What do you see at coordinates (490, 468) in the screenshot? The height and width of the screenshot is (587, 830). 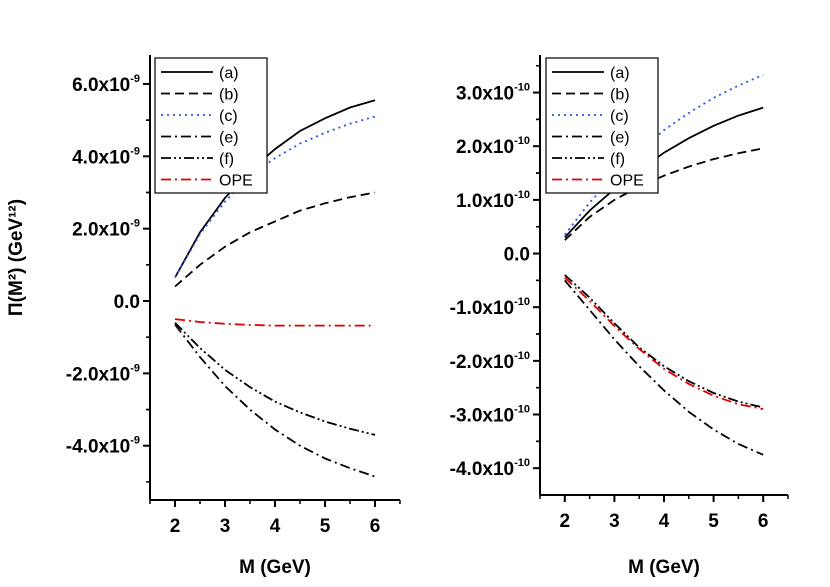 I see `y-tick-label: -4.0x10⁻¹⁰` at bounding box center [490, 468].